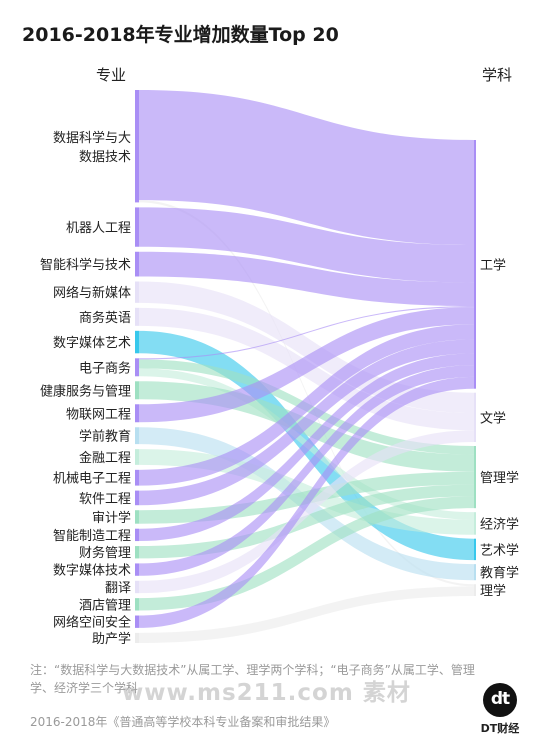  Describe the element at coordinates (111, 75) in the screenshot. I see `major-column-header: 专业` at that location.